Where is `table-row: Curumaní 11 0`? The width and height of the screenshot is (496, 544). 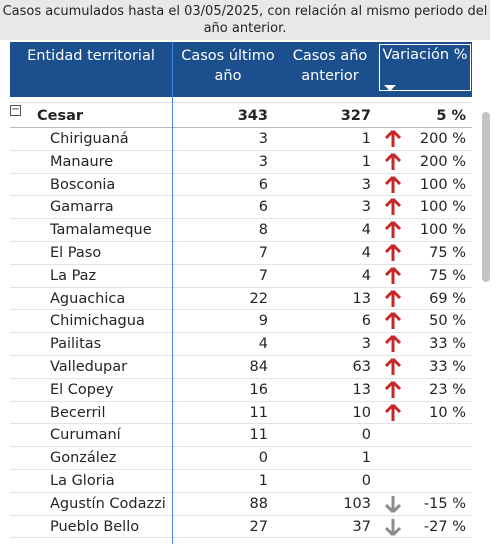 table-row: Curumaní 11 0 is located at coordinates (241, 436).